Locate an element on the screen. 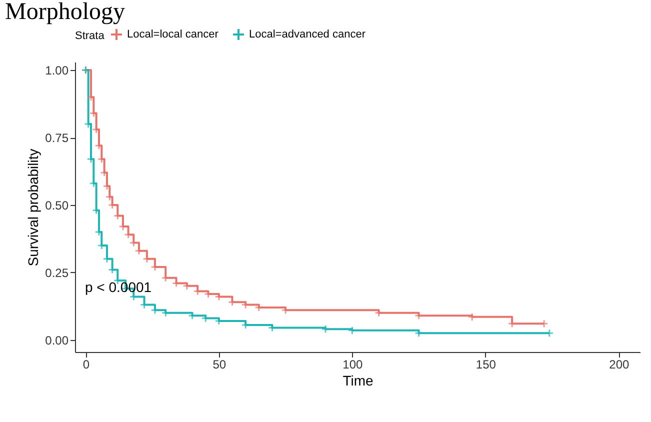 The image size is (651, 422). y-tick-label: 0.50 is located at coordinates (57, 205).